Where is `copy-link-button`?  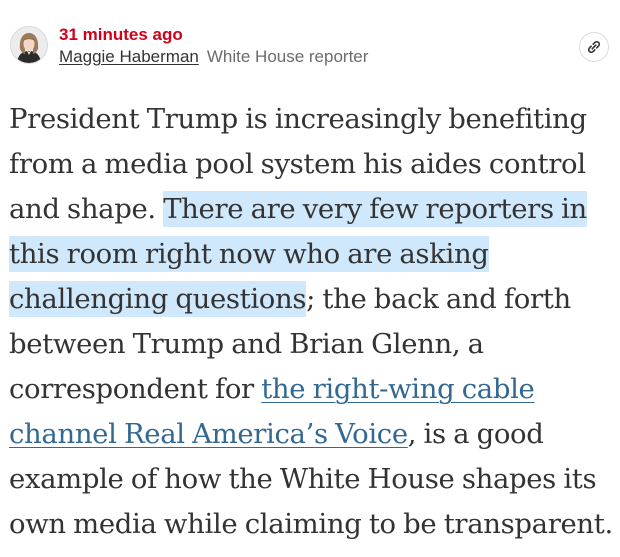 copy-link-button is located at coordinates (594, 47).